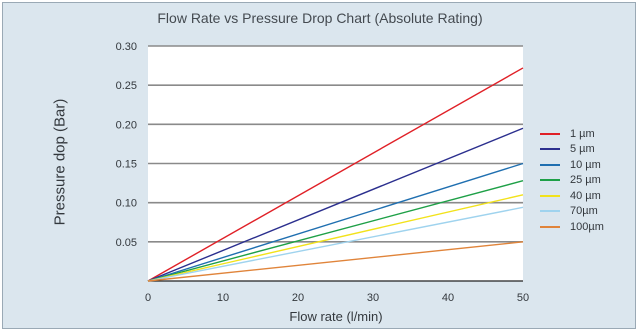 The height and width of the screenshot is (333, 640). Describe the element at coordinates (336, 316) in the screenshot. I see `x-axis-label: Flow rate (l/min)` at that location.